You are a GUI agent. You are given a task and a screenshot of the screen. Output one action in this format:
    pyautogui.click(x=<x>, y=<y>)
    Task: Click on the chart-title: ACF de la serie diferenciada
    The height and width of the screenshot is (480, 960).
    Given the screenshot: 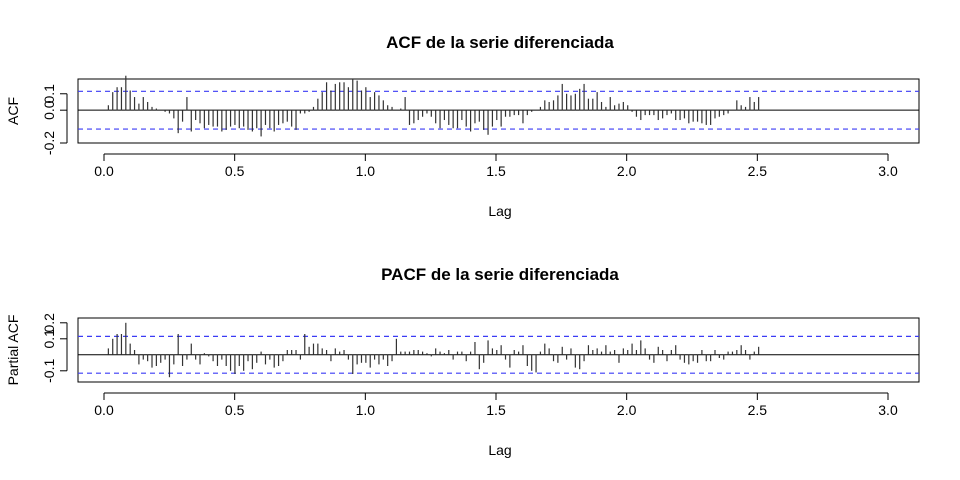 What is the action you would take?
    pyautogui.click(x=500, y=42)
    